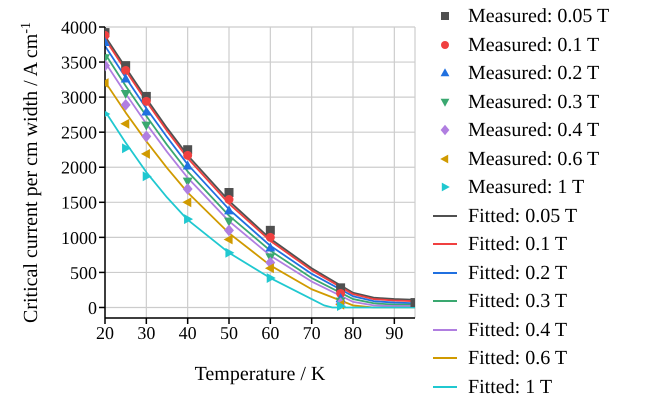 This screenshot has width=655, height=417. What do you see at coordinates (79, 132) in the screenshot?
I see `y-tick-label: 2500` at bounding box center [79, 132].